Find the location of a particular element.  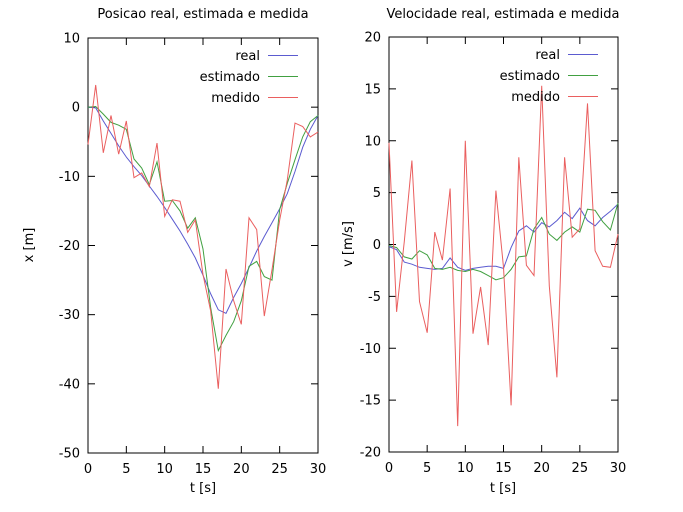

left-chart-x-axis-label: t [s] is located at coordinates (203, 488).